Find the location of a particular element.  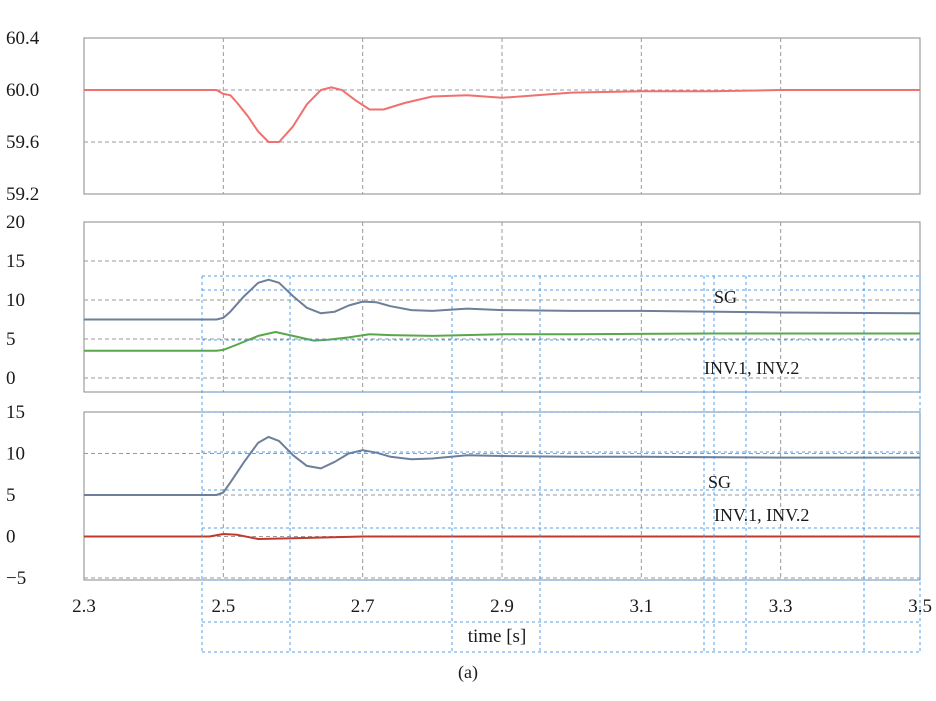

y-tick-label: 60.4 is located at coordinates (23, 38).